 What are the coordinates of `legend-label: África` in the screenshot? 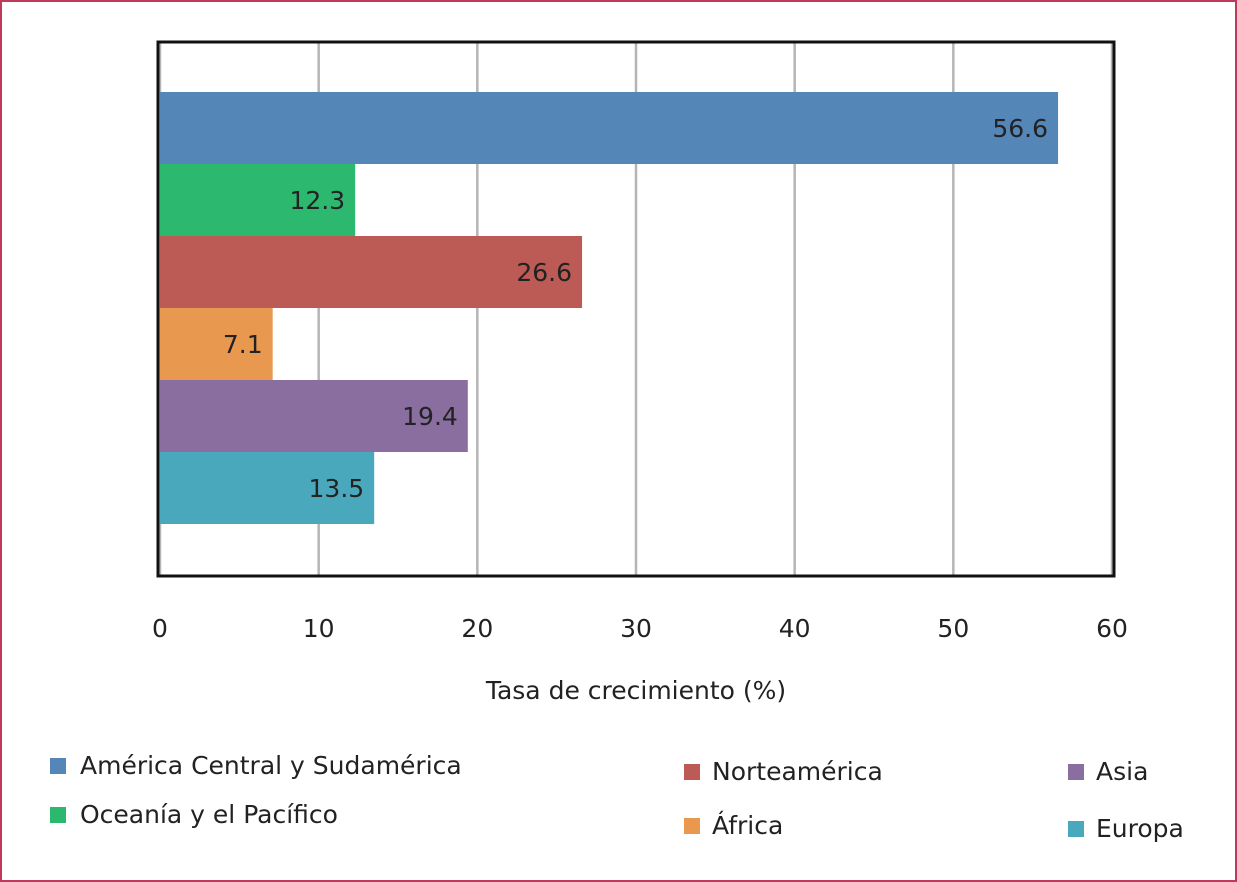 It's located at (747, 825).